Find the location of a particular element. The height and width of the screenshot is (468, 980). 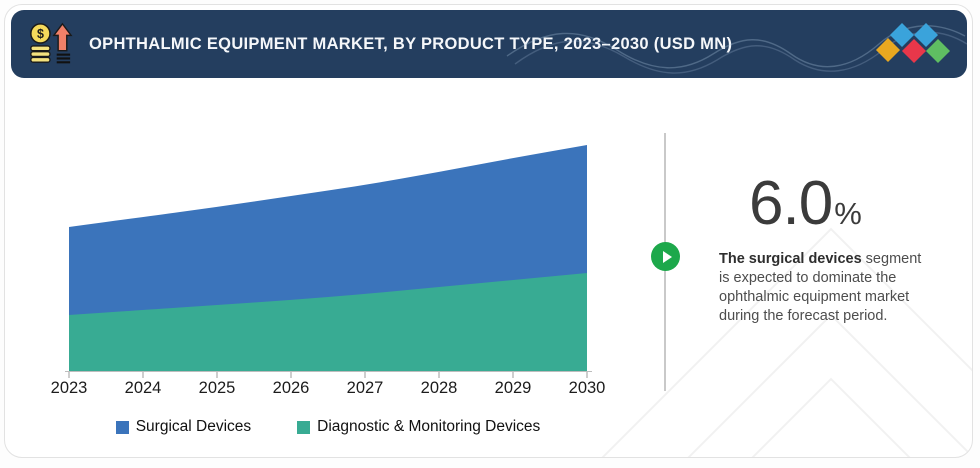

callout-text-bold: The surgical devices is located at coordinates (790, 259).